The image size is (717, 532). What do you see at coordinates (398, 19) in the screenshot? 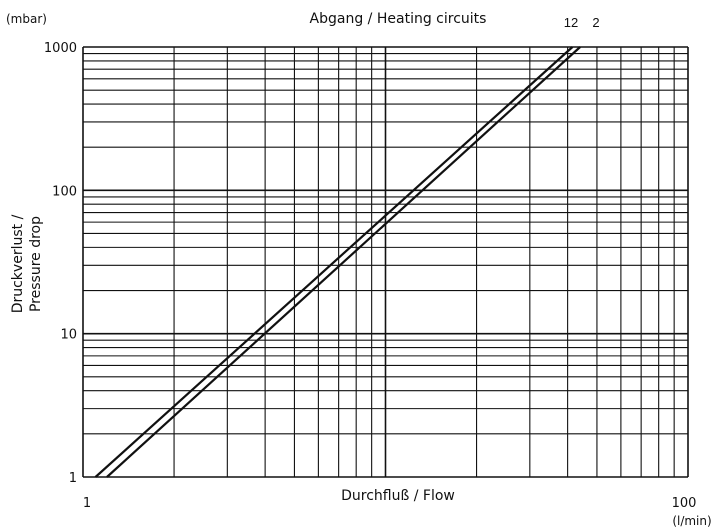
I see `chart-title: Abgang / Heating circuits` at bounding box center [398, 19].